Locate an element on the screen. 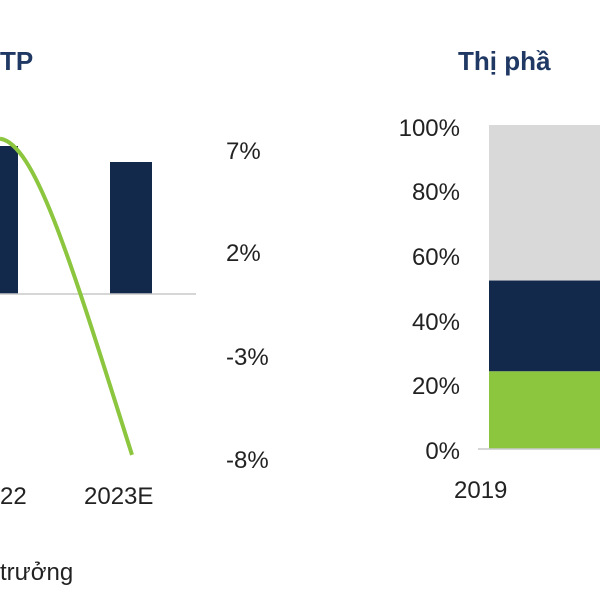 This screenshot has height=600, width=600. left-bar-group is located at coordinates (76, 220).